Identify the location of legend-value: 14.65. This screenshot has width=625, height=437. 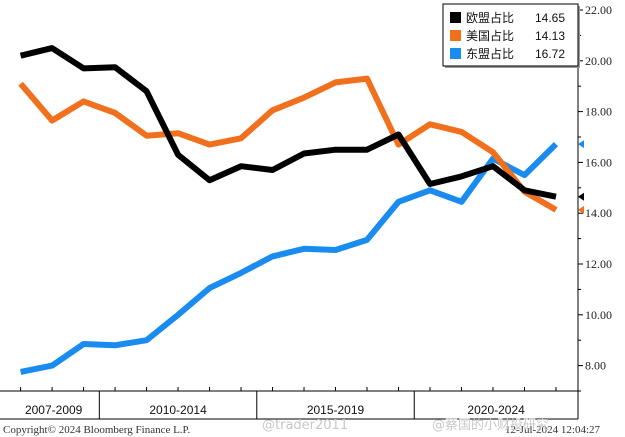
(550, 18).